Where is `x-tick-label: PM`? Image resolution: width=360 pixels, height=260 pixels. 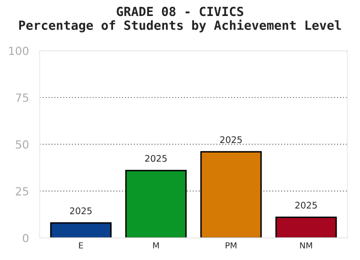
x-tick-label: PM is located at coordinates (231, 245).